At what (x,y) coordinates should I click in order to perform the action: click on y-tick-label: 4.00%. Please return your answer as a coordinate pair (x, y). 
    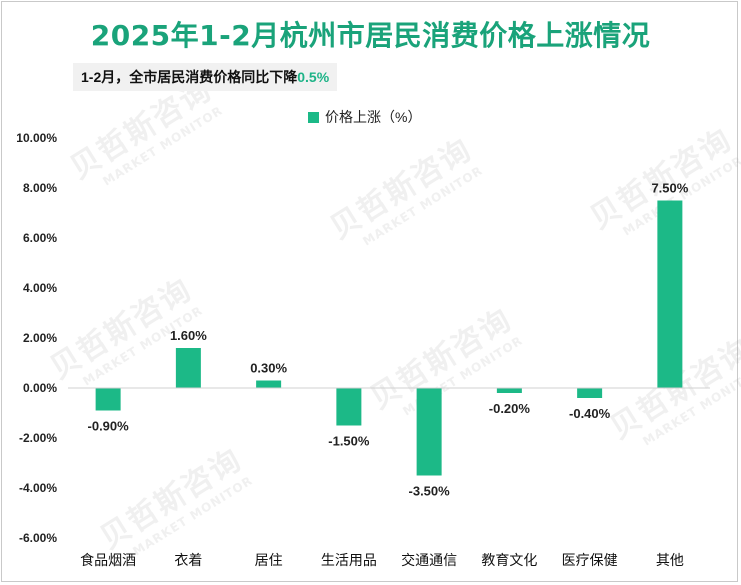
    Looking at the image, I should click on (40, 288).